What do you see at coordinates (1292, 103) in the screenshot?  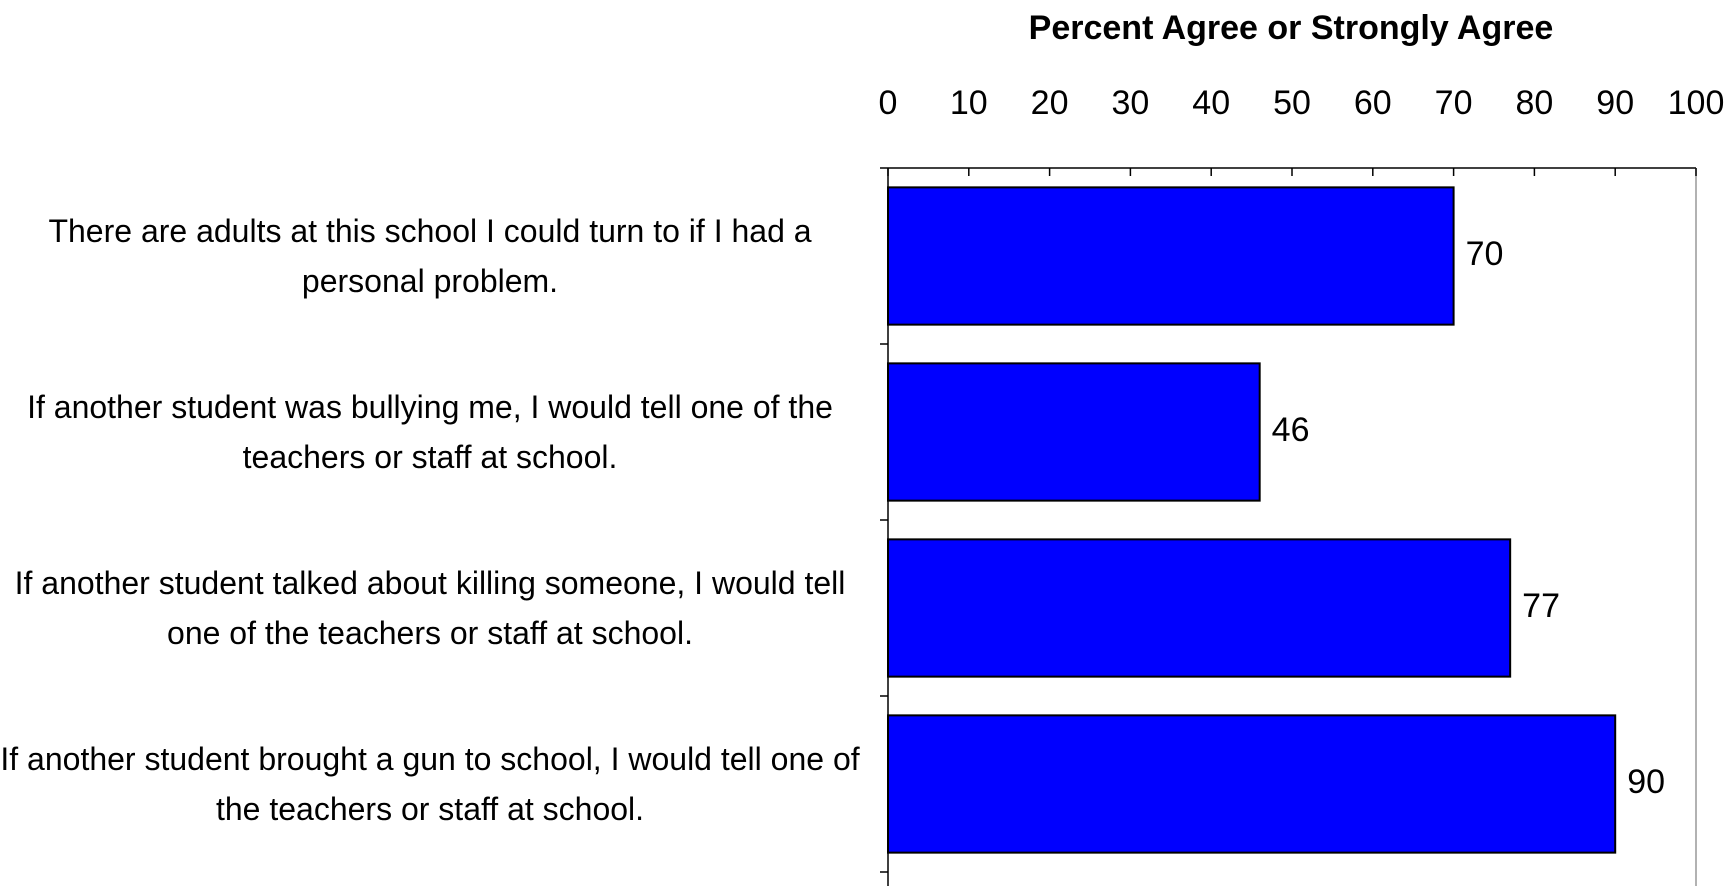 I see `x-tick-label: 50` at bounding box center [1292, 103].